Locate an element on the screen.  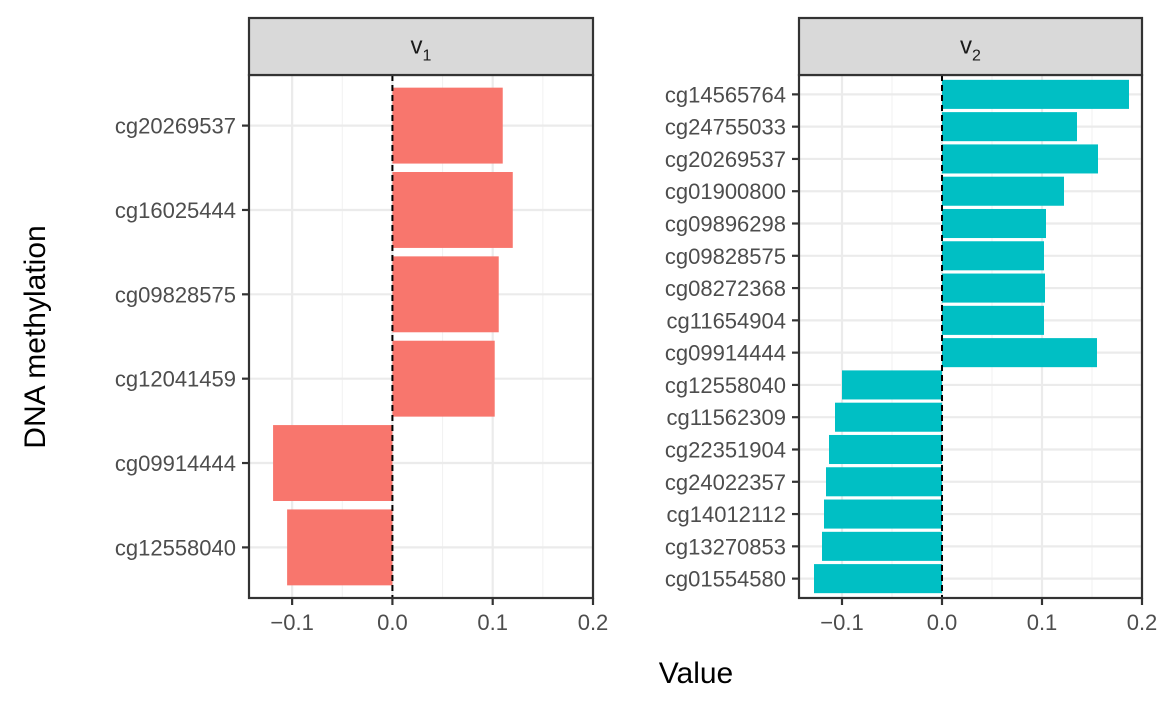
y-tick-label: cg13270853 is located at coordinates (725, 546).